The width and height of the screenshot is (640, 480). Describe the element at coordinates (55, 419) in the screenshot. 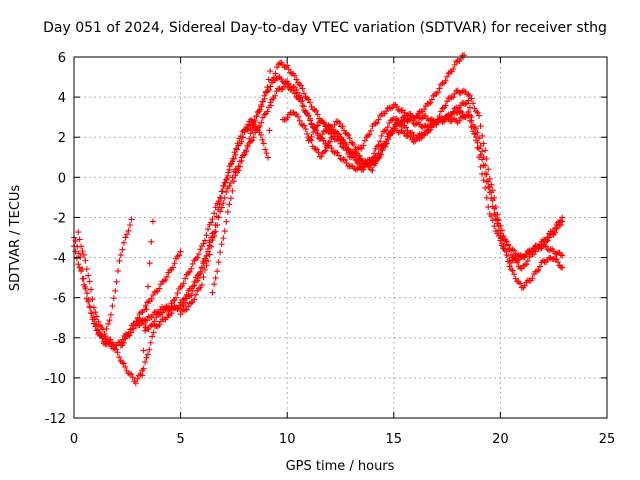

I see `y-tick-label: -12` at that location.